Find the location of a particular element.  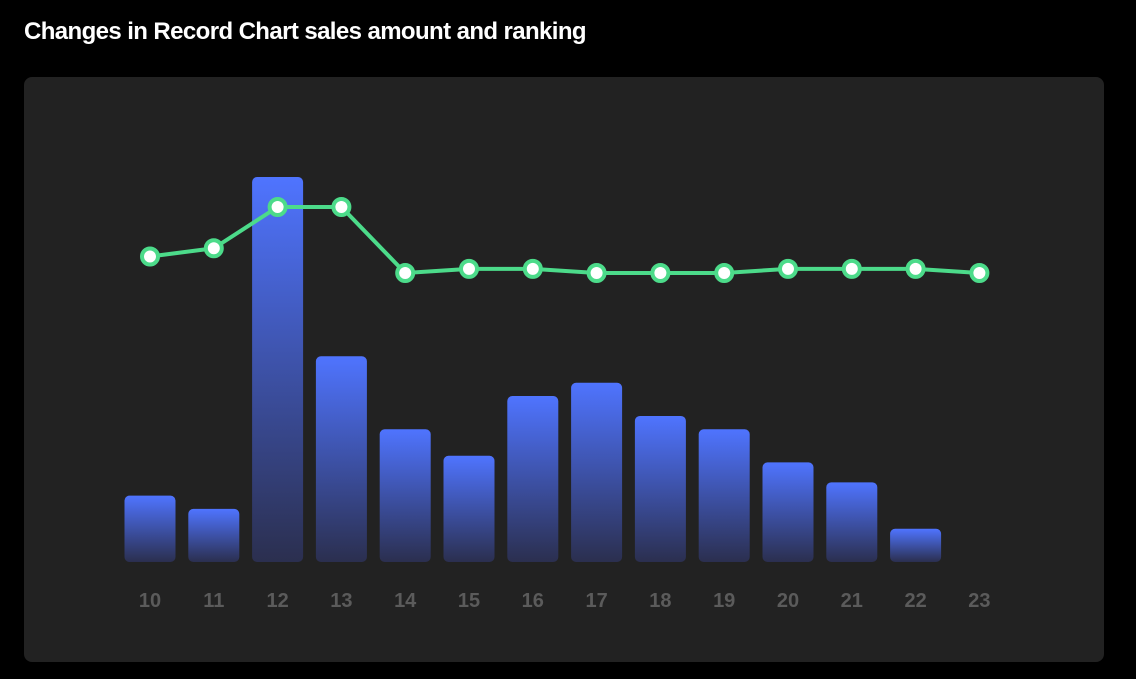

x-tick-label: 23 is located at coordinates (979, 601).